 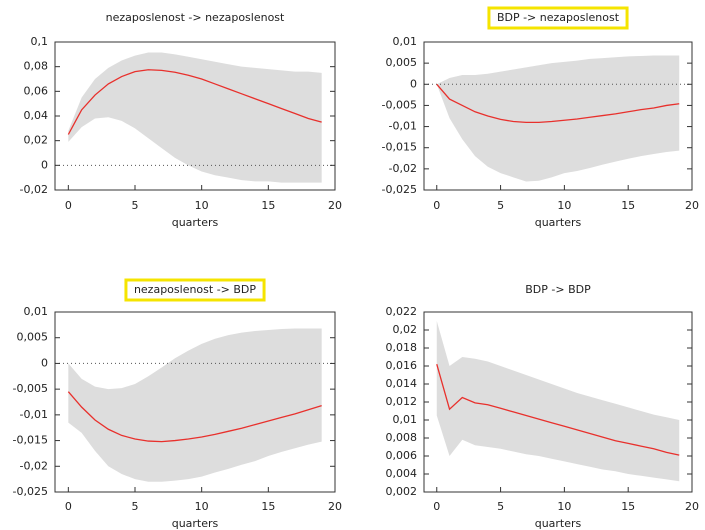 I want to click on panel-title: BDP -> BDP, so click(x=558, y=289).